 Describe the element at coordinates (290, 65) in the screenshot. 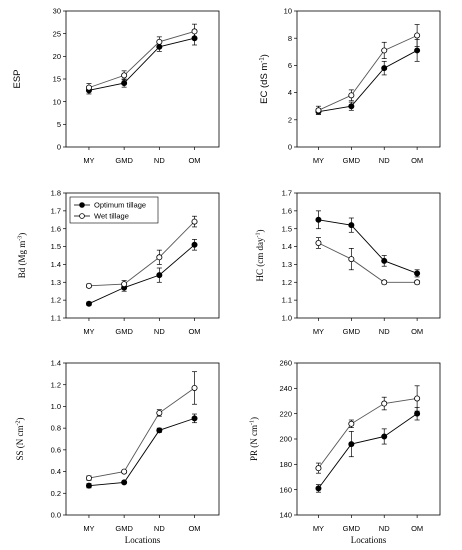

I see `y-tick-label: 6` at that location.